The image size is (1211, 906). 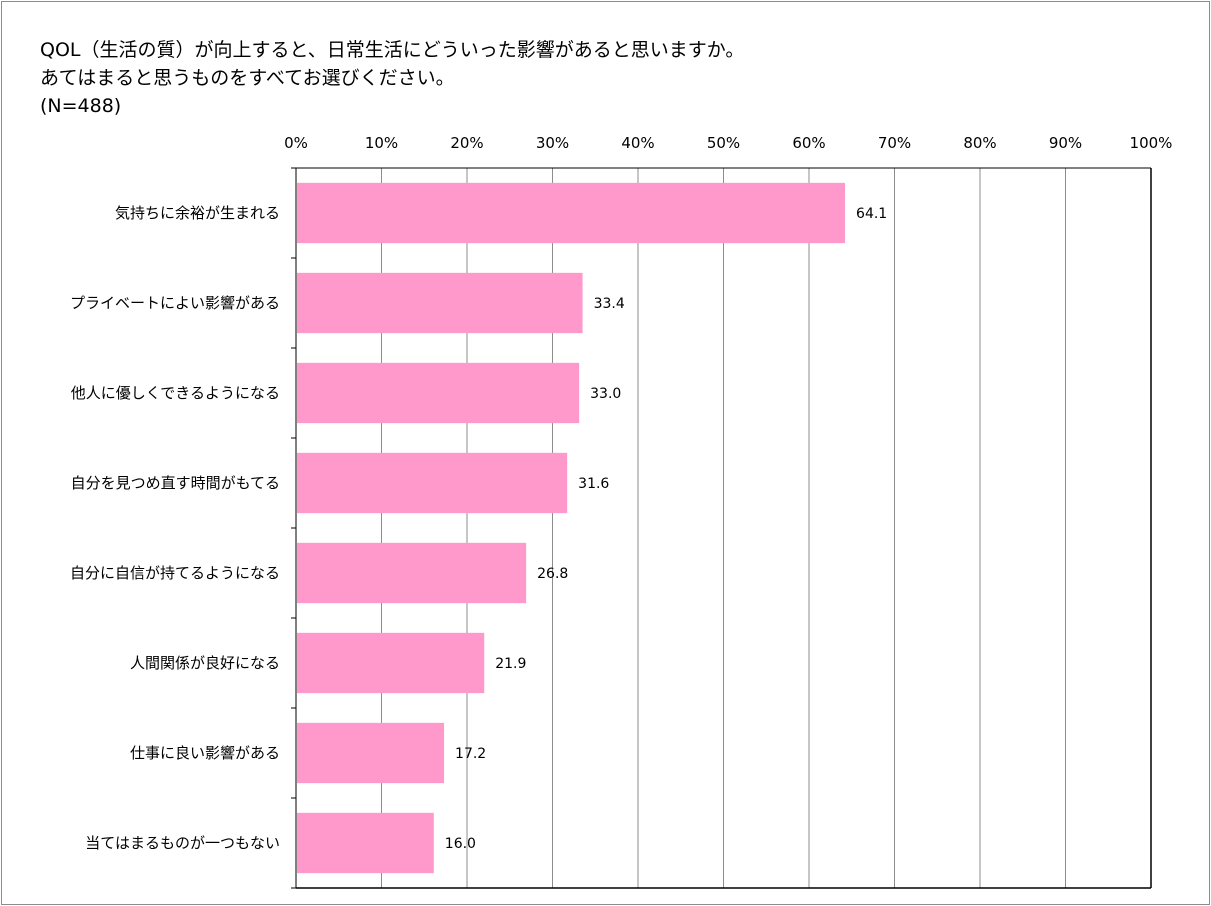 I want to click on data-label: 33.0, so click(x=605, y=394).